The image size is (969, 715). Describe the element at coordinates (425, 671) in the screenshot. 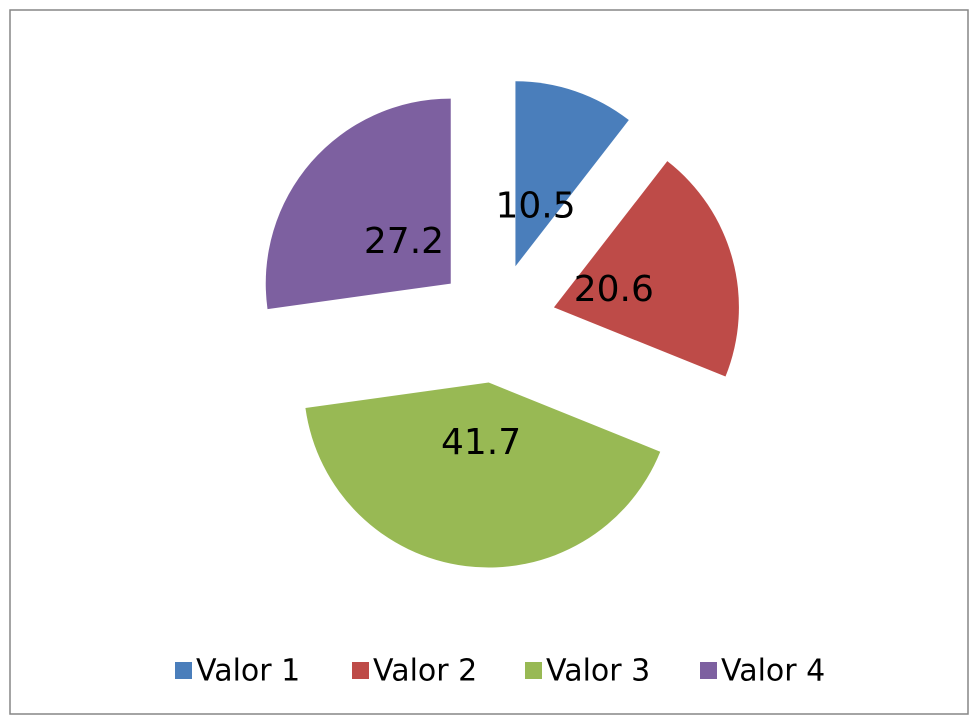

I see `legend-label: Valor 2` at that location.